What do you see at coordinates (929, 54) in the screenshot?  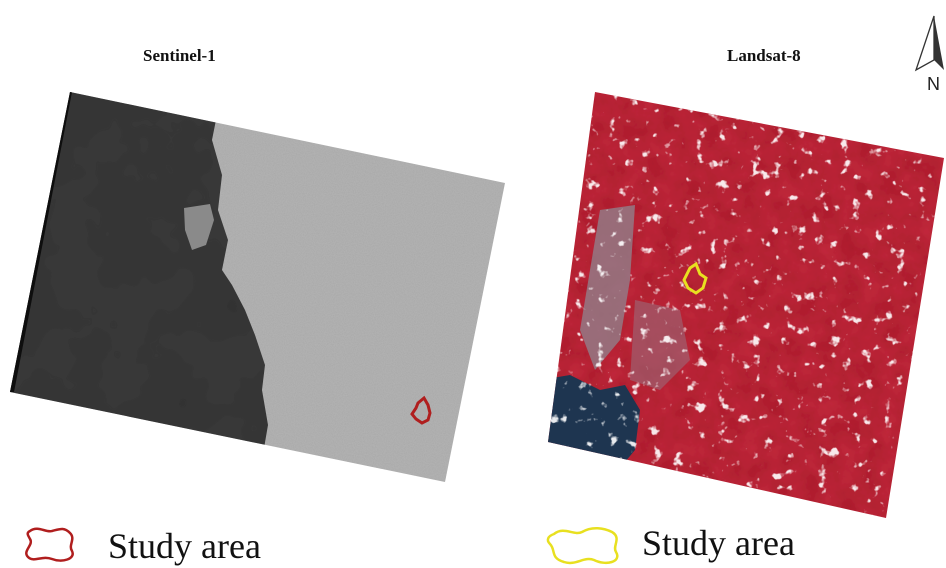 I see `north-arrow-icon: N` at bounding box center [929, 54].